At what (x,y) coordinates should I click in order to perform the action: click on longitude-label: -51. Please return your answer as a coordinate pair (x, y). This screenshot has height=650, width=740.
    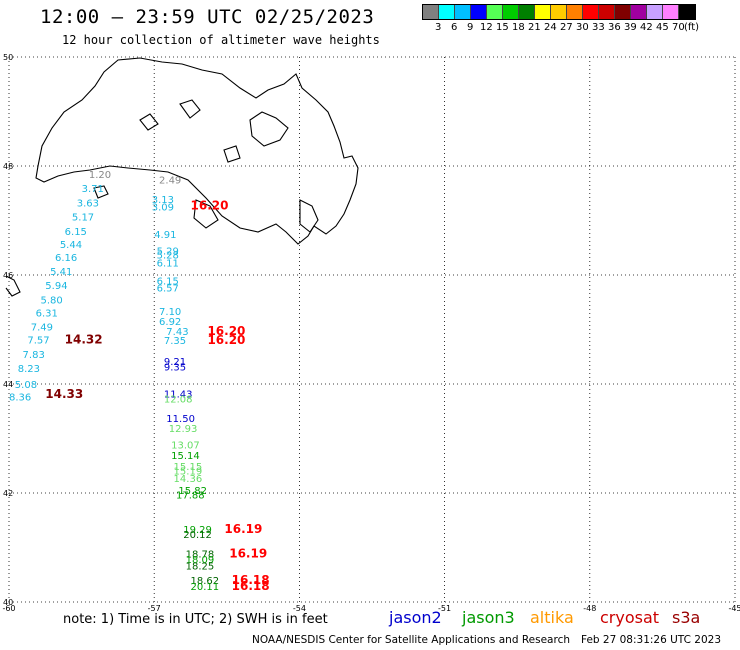
    Looking at the image, I should click on (444, 608).